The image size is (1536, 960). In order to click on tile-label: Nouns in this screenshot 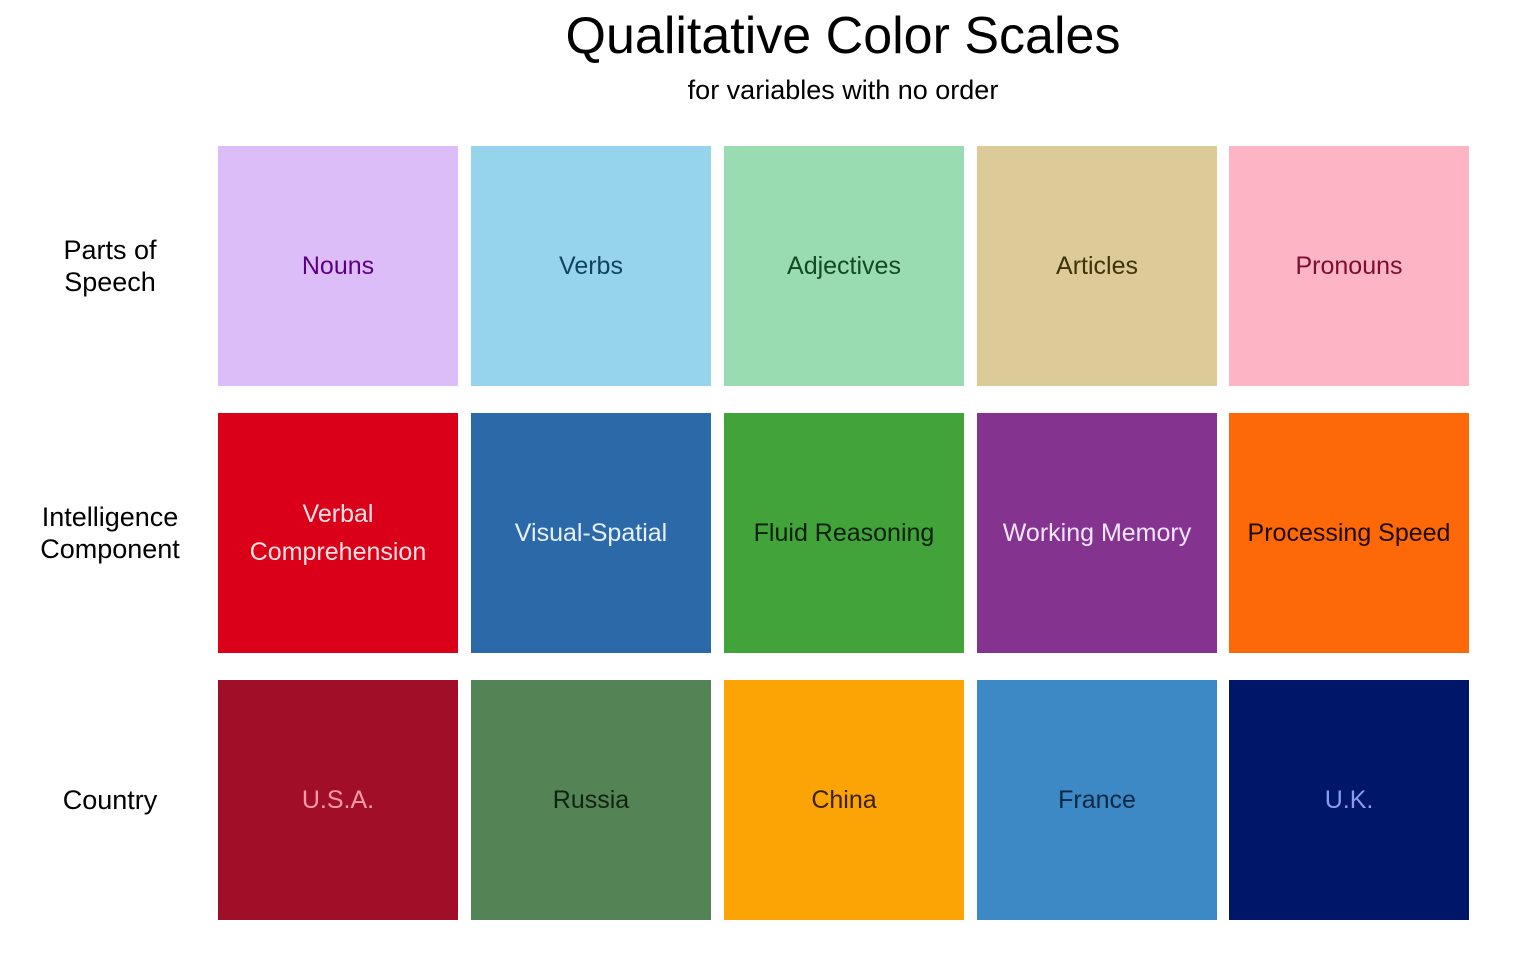, I will do `click(338, 266)`.